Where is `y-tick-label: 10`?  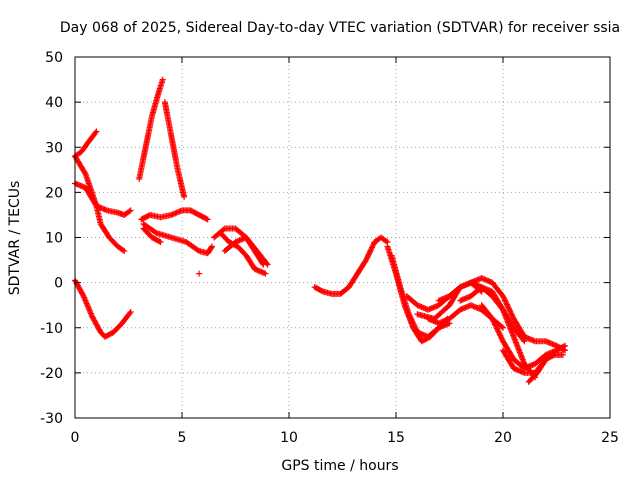
y-tick-label: 10 is located at coordinates (54, 239).